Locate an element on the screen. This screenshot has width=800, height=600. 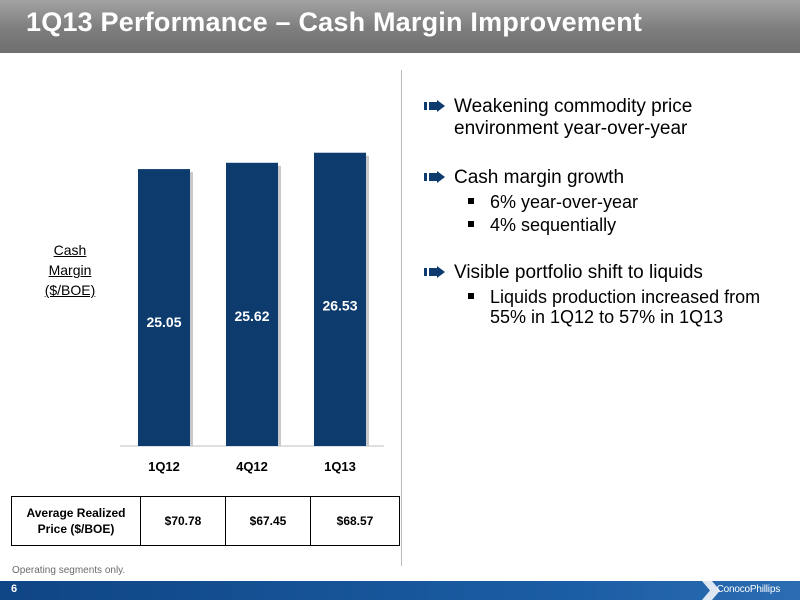
sub-bullet-text: 6% year-over-year is located at coordinates (564, 202).